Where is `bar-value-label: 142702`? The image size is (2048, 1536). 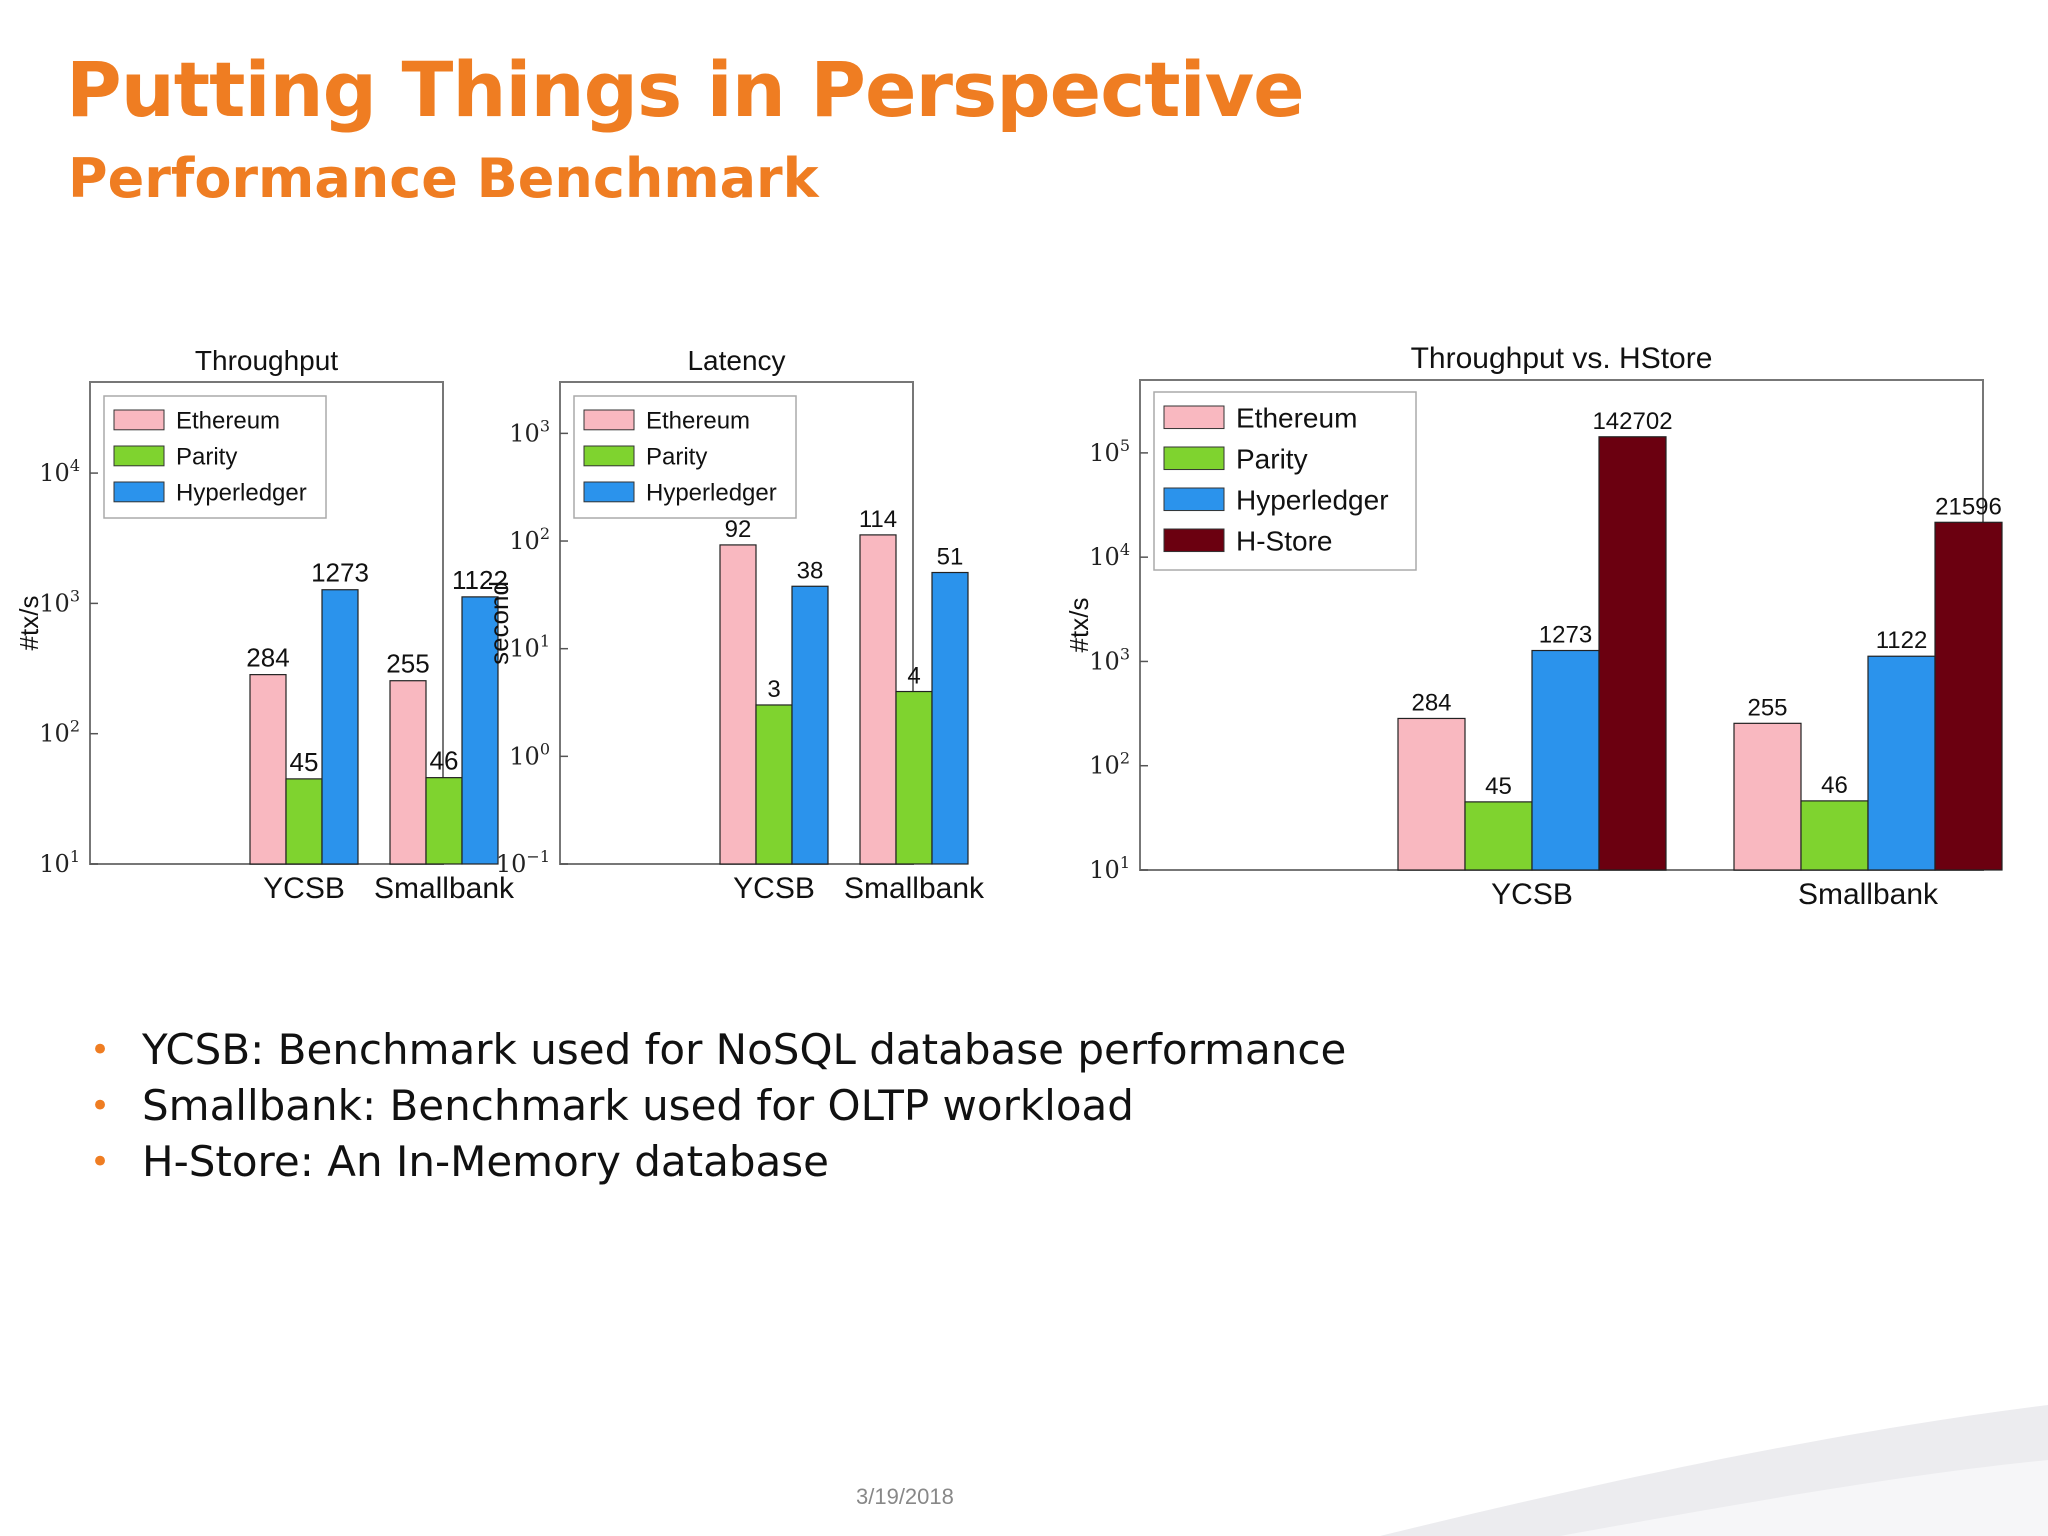
bar-value-label: 142702 is located at coordinates (1632, 421).